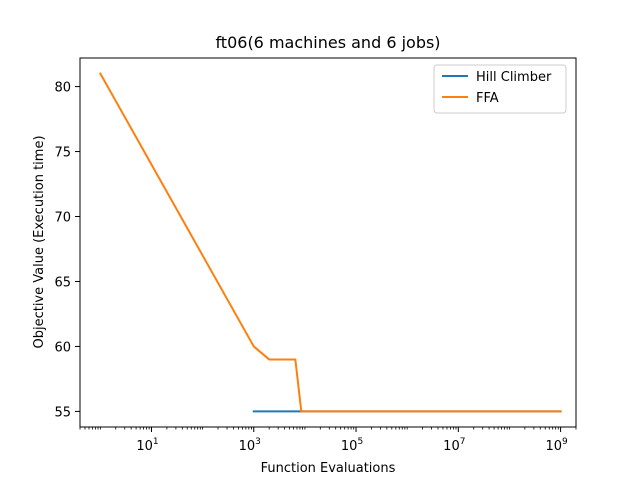 This screenshot has width=640, height=480. Describe the element at coordinates (514, 77) in the screenshot. I see `legend-label: Hill Climber` at that location.